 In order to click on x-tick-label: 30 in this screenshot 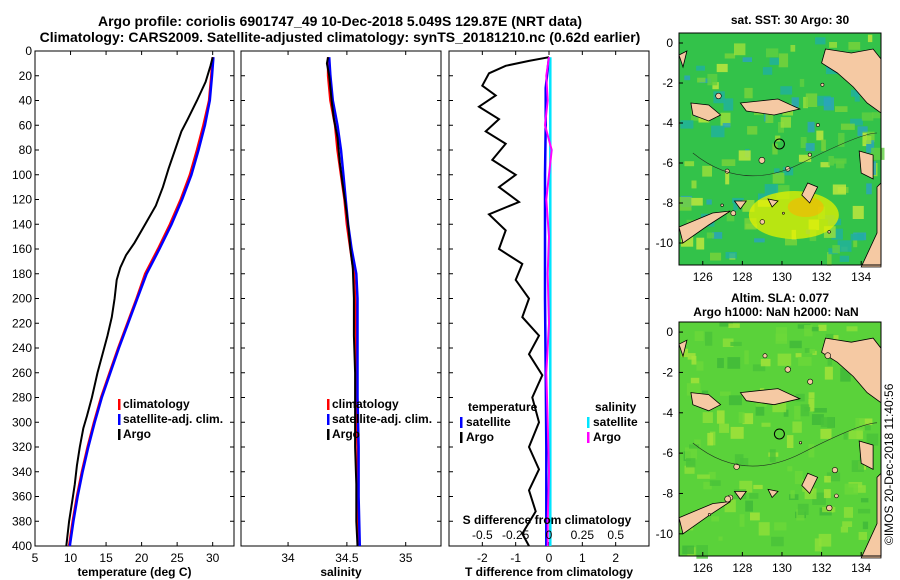, I will do `click(213, 558)`.